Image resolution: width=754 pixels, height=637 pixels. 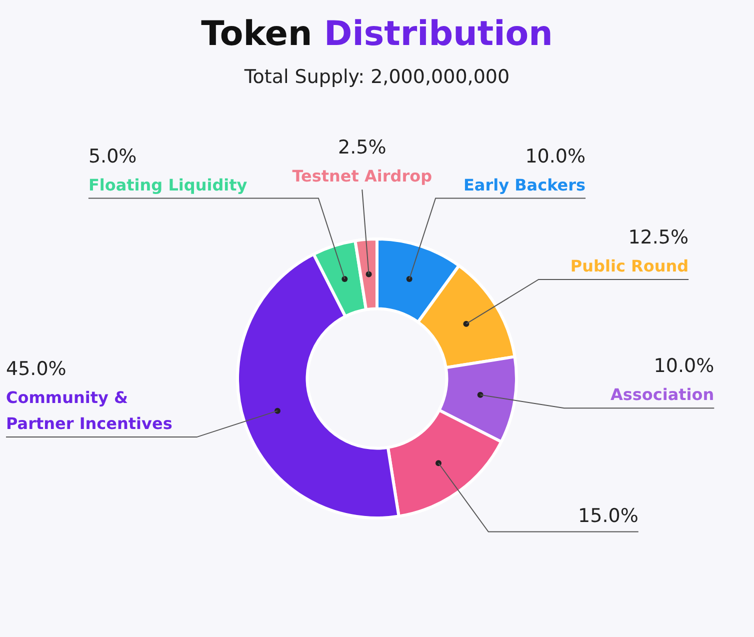 What do you see at coordinates (362, 147) in the screenshot?
I see `data-label: 2.5%` at bounding box center [362, 147].